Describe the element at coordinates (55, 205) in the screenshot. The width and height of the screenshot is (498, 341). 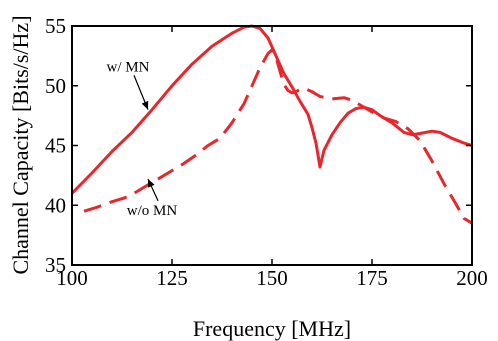
I see `y-tick-label: 40` at that location.